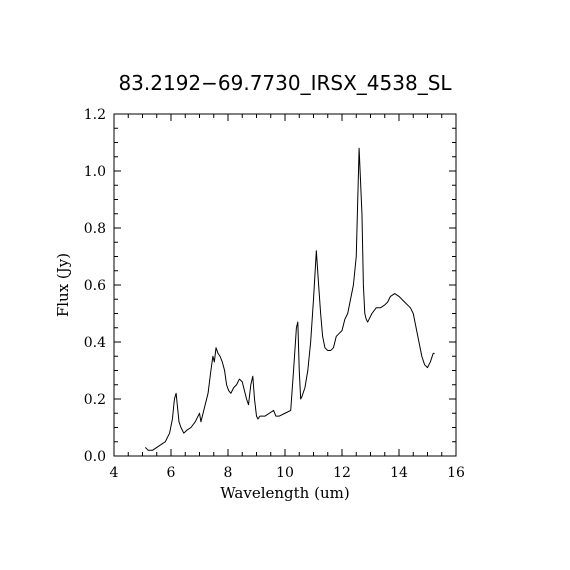 Image resolution: width=570 pixels, height=570 pixels. What do you see at coordinates (342, 473) in the screenshot?
I see `x-tick-label: 12` at bounding box center [342, 473].